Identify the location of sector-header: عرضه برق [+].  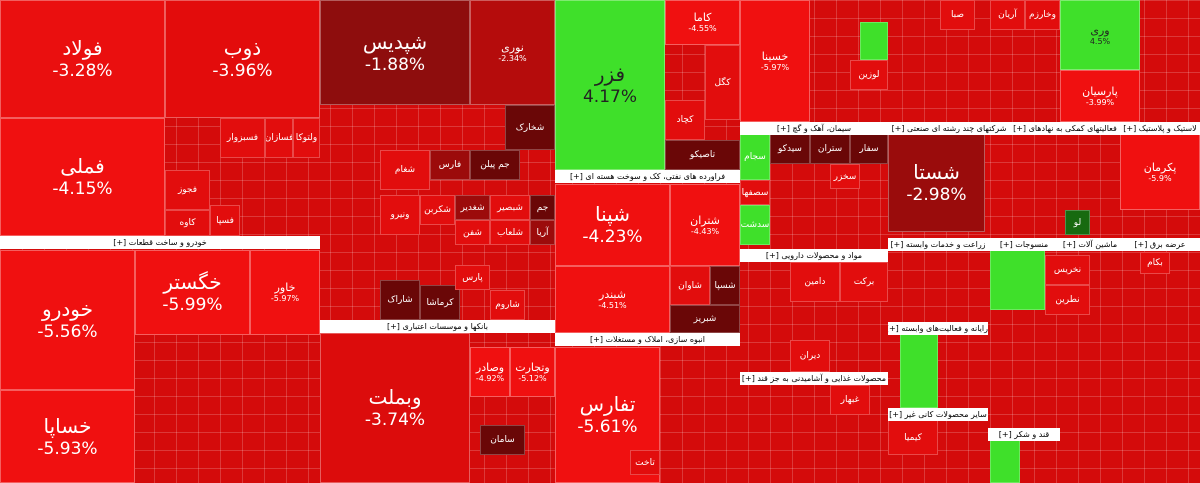
(1160, 244).